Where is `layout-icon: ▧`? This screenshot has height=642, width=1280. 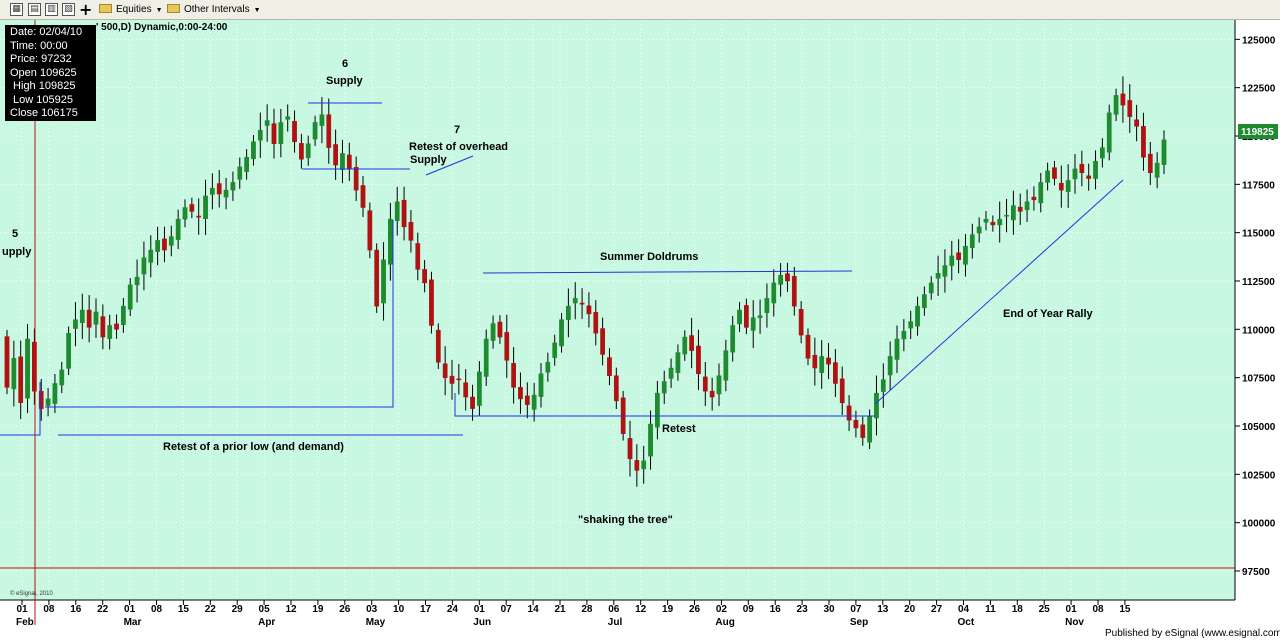 layout-icon: ▧ is located at coordinates (68, 9).